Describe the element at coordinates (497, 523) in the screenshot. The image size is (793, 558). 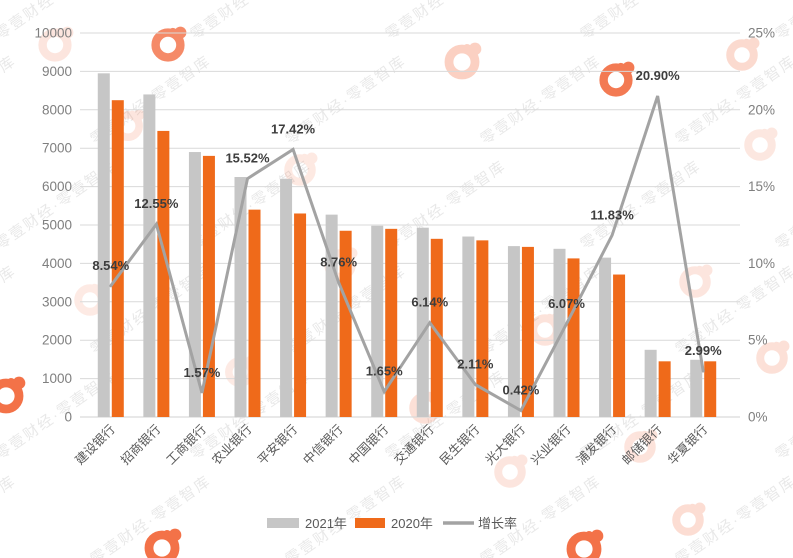
I see `legend-label-growth: 增长率` at that location.